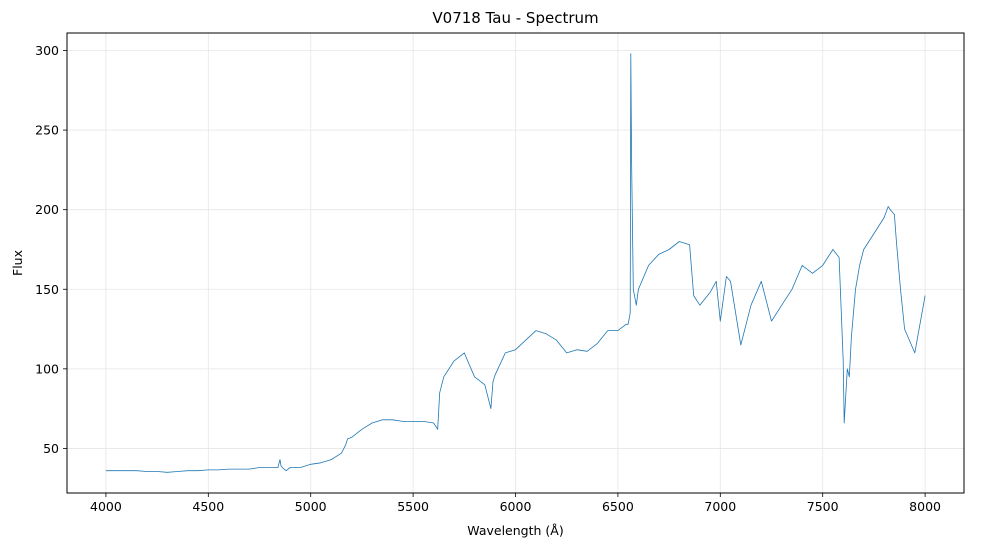 This screenshot has width=1005, height=549. I want to click on x-tick-label: 4000, so click(106, 506).